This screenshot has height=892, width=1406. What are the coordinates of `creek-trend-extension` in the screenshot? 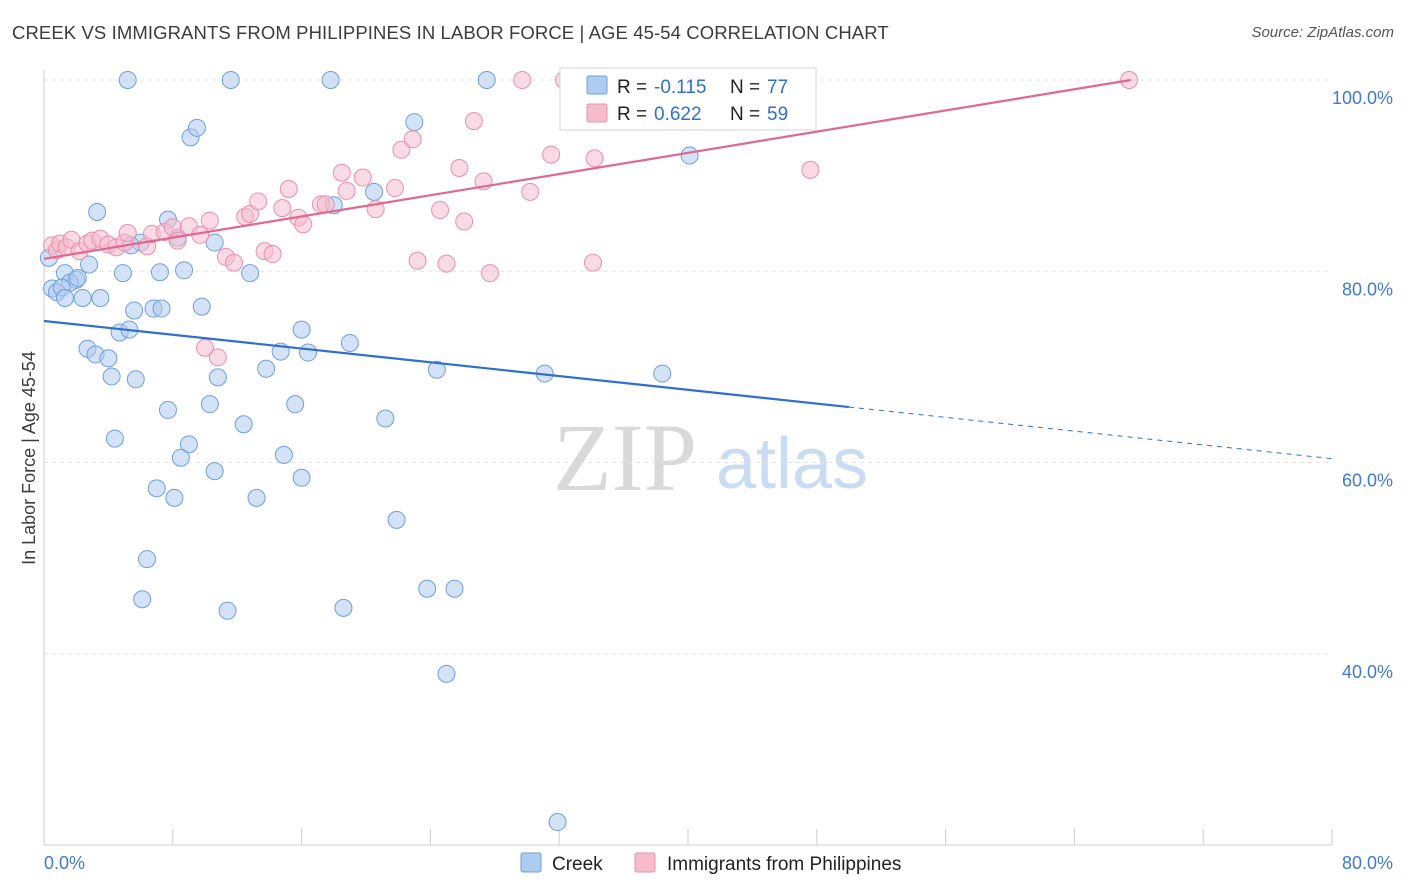 It's located at (1090, 433).